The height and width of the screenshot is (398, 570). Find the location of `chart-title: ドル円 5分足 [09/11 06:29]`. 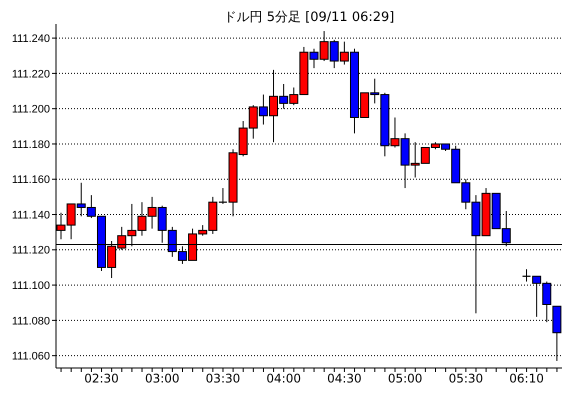

chart-title: ドル円 5分足 [09/11 06:29] is located at coordinates (309, 17).